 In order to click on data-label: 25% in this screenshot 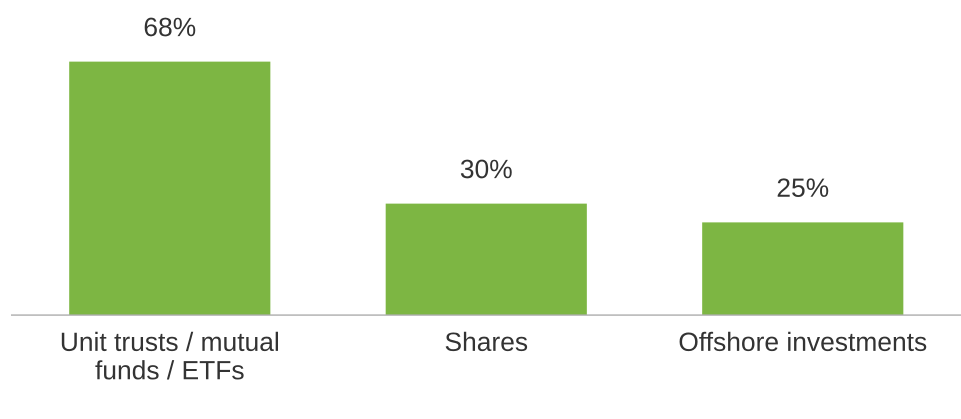, I will do `click(803, 188)`.